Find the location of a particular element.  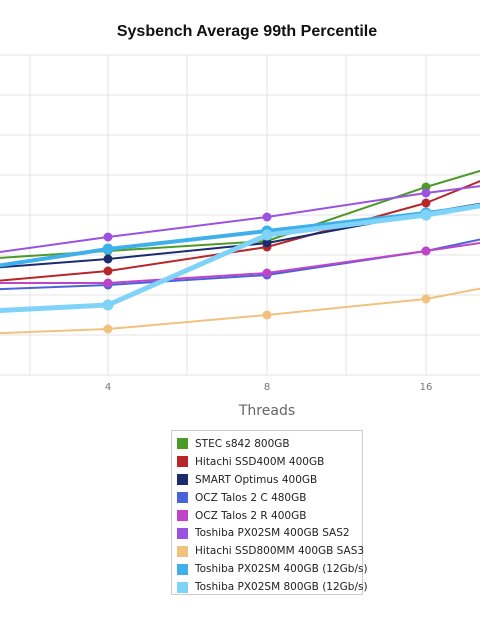

legend-label: Toshiba PX02SM 800GB (12Gb/s) is located at coordinates (281, 587).